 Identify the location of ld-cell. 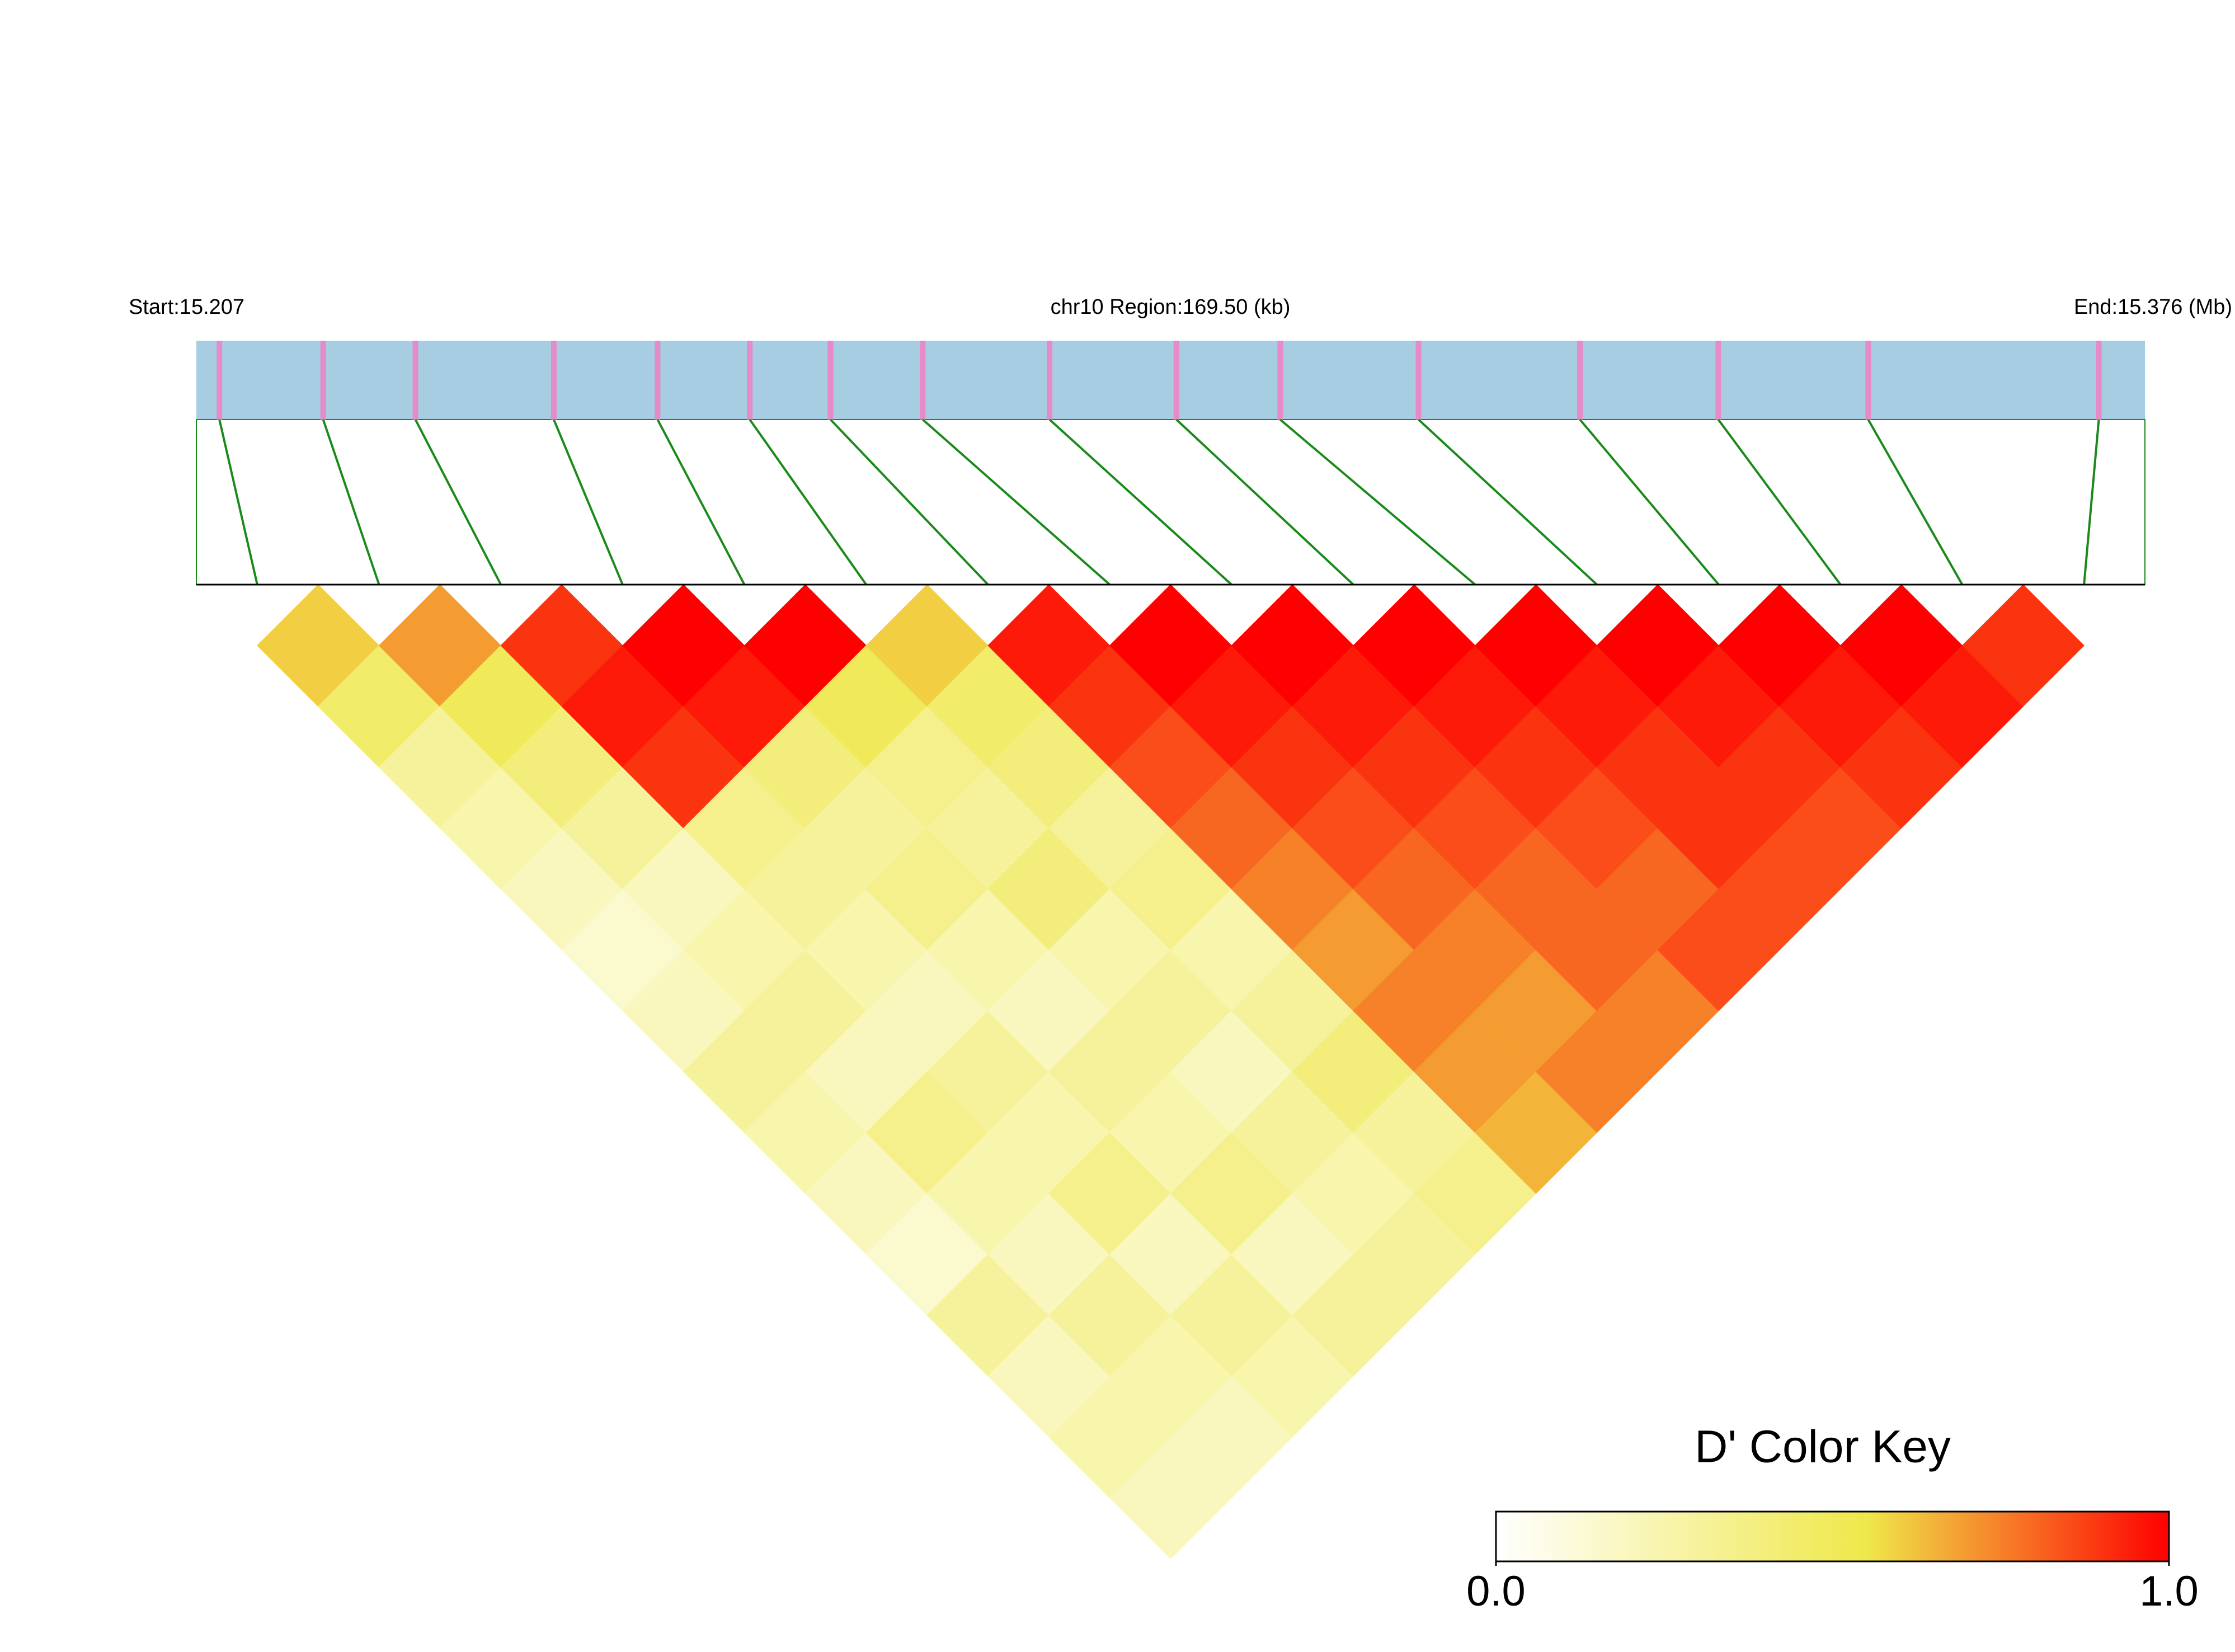
(2023, 646).